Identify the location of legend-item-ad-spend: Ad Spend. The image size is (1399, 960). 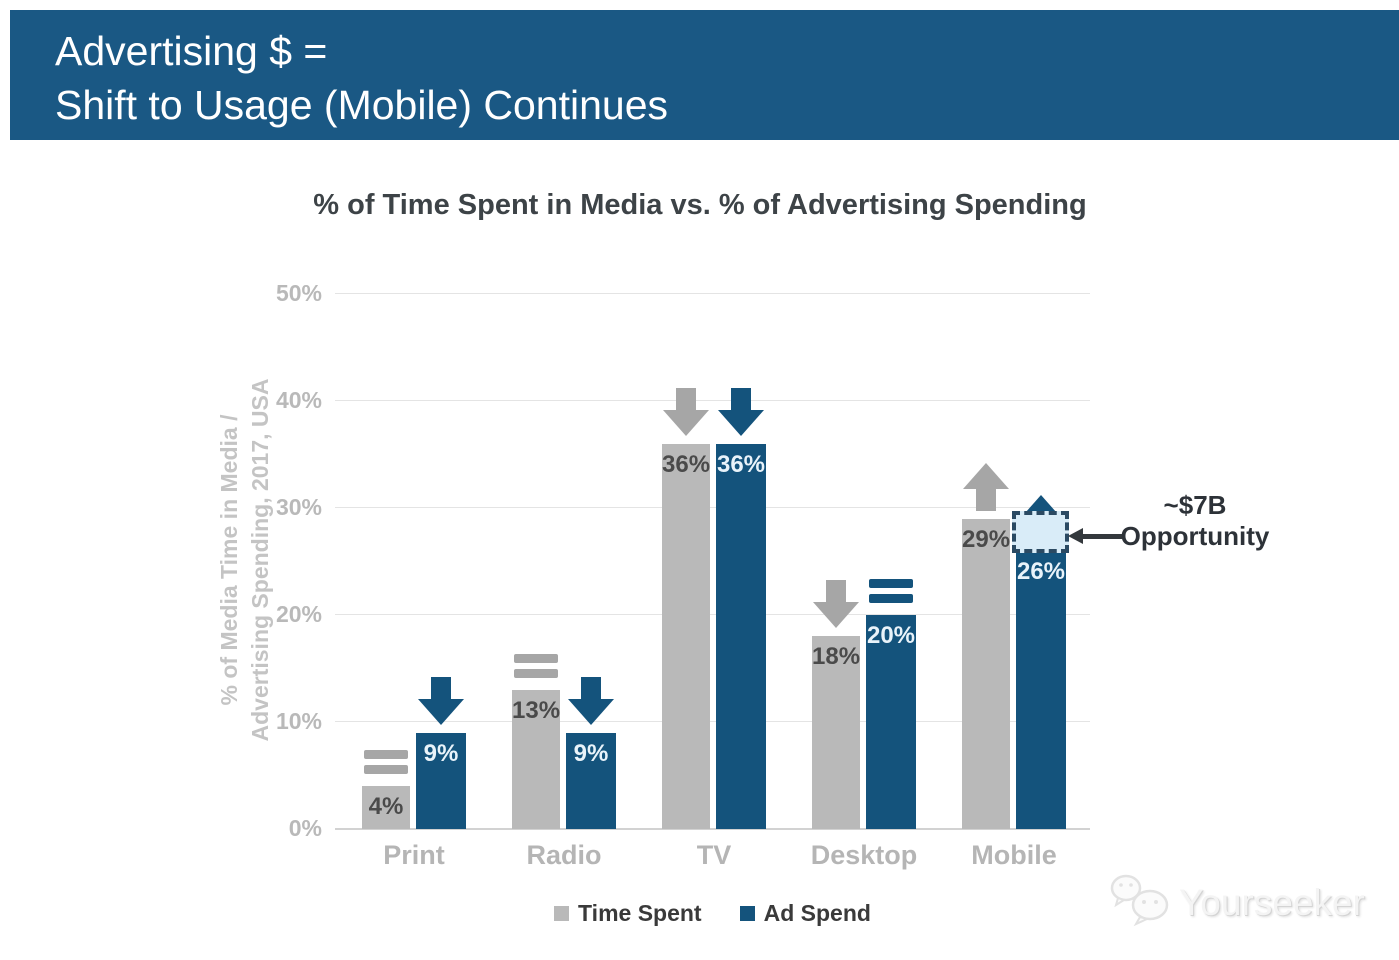
(805, 913).